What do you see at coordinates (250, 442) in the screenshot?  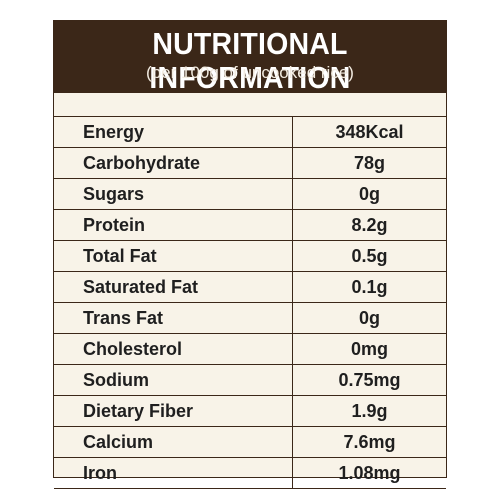 I see `table-row: Calcium 7.6mg` at bounding box center [250, 442].